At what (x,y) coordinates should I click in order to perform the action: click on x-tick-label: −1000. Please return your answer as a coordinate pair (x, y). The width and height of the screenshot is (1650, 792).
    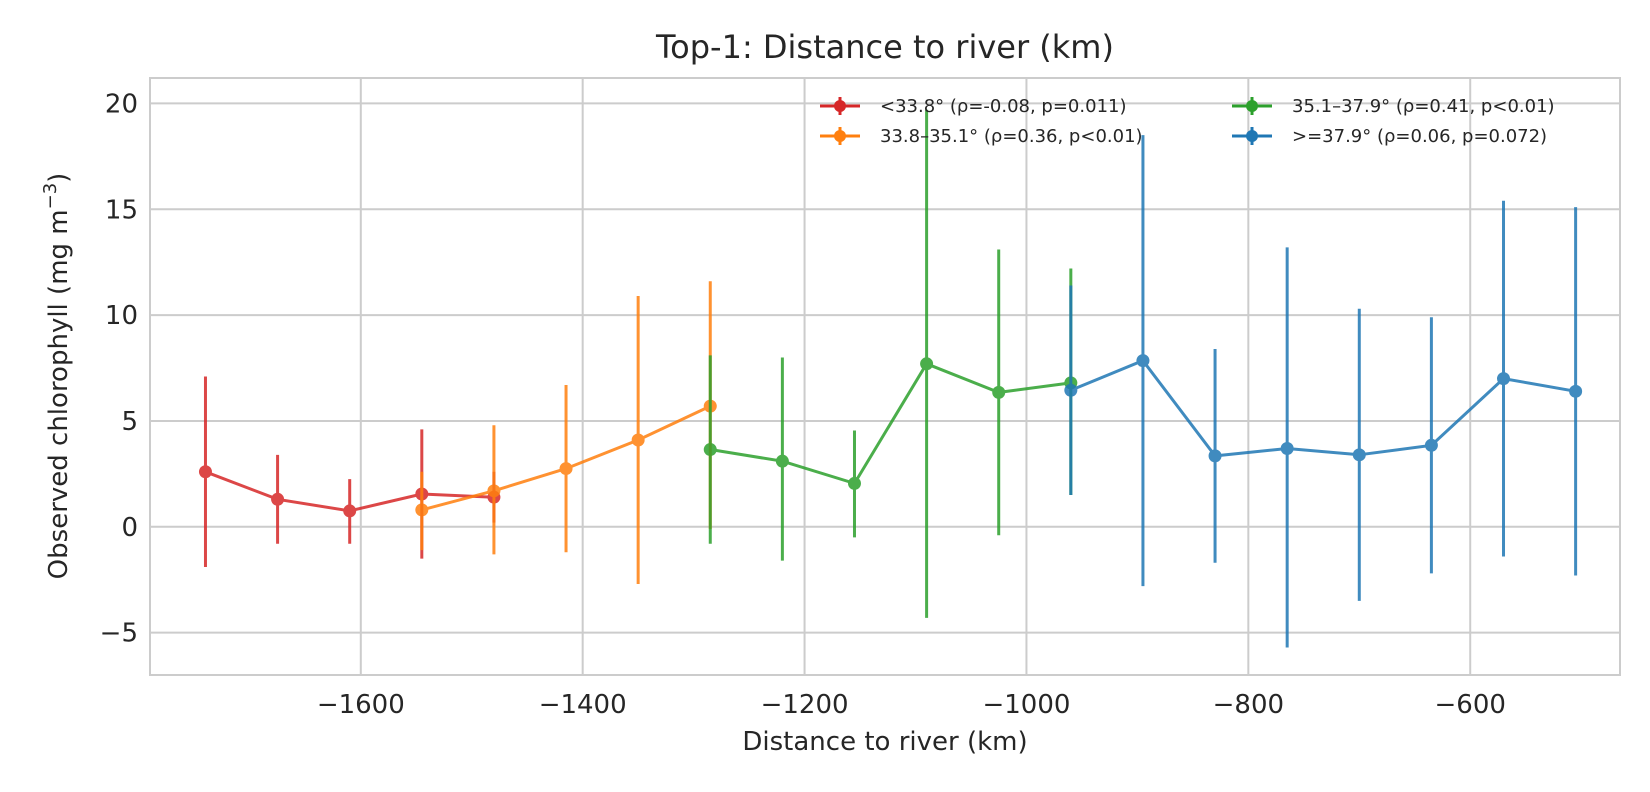
    Looking at the image, I should click on (1026, 705).